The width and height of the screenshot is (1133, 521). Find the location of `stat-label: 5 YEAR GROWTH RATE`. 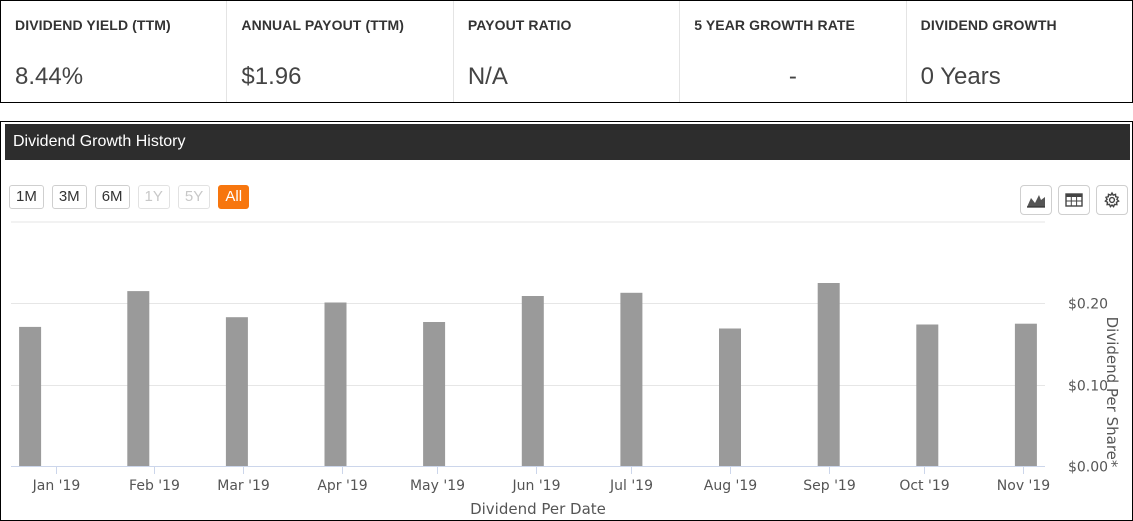

stat-label: 5 YEAR GROWTH RATE is located at coordinates (774, 25).